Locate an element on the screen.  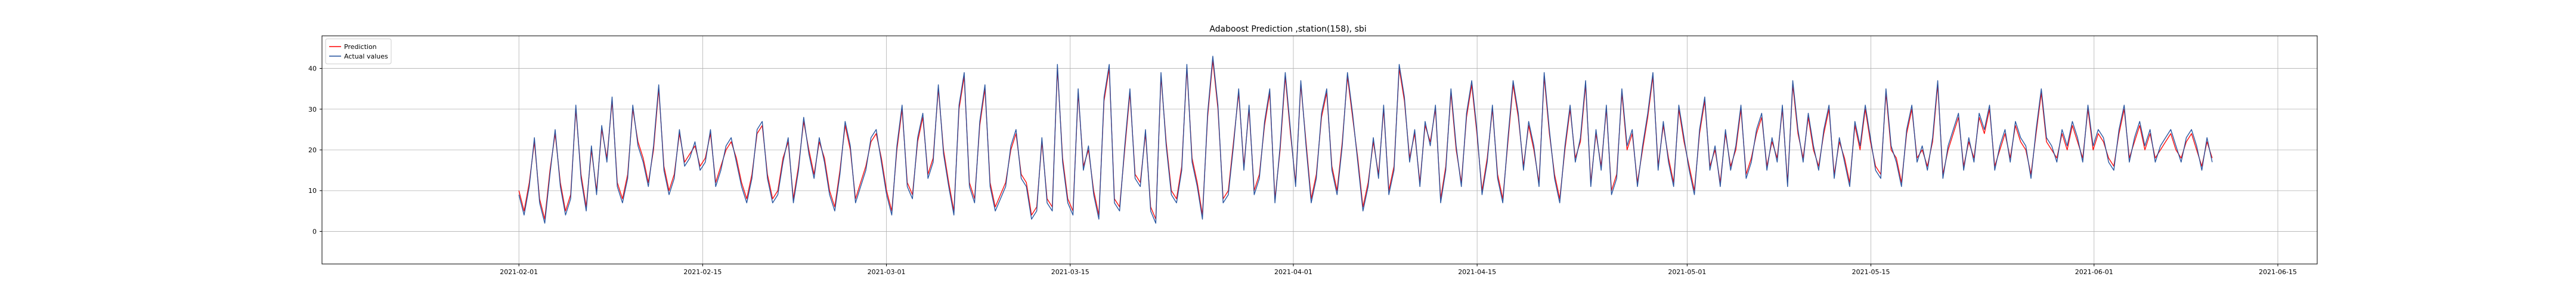
y-axis: 0 10 20 30 40 is located at coordinates (315, 150).